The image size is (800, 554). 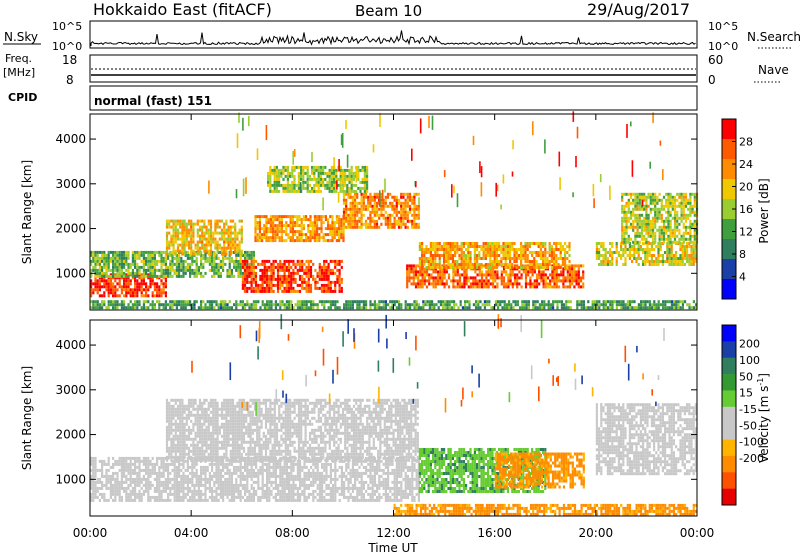 I want to click on nsky-tick-top: 10^5, so click(x=67, y=26).